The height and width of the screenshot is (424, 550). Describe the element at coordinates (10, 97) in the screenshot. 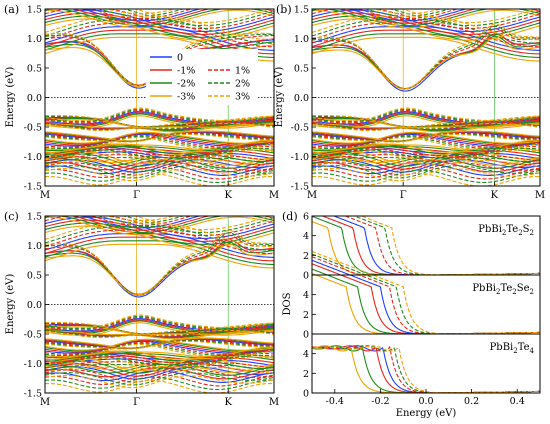

I see `ylabel-a: Energy (eV)` at that location.